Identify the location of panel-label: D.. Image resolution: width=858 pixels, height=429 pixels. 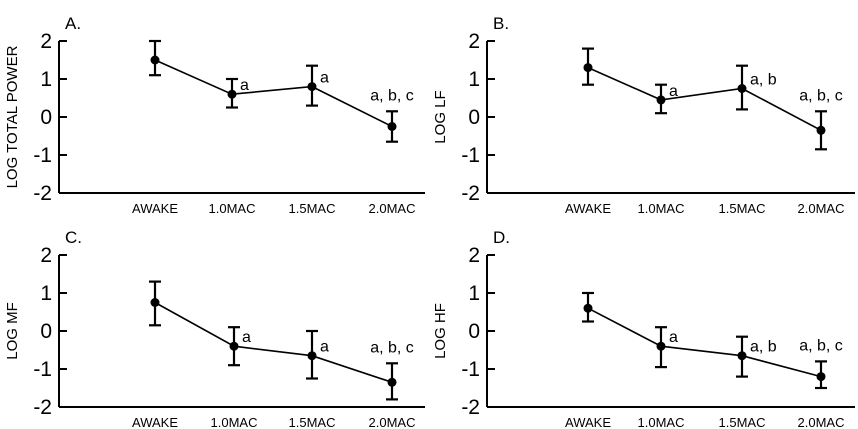
(501, 237).